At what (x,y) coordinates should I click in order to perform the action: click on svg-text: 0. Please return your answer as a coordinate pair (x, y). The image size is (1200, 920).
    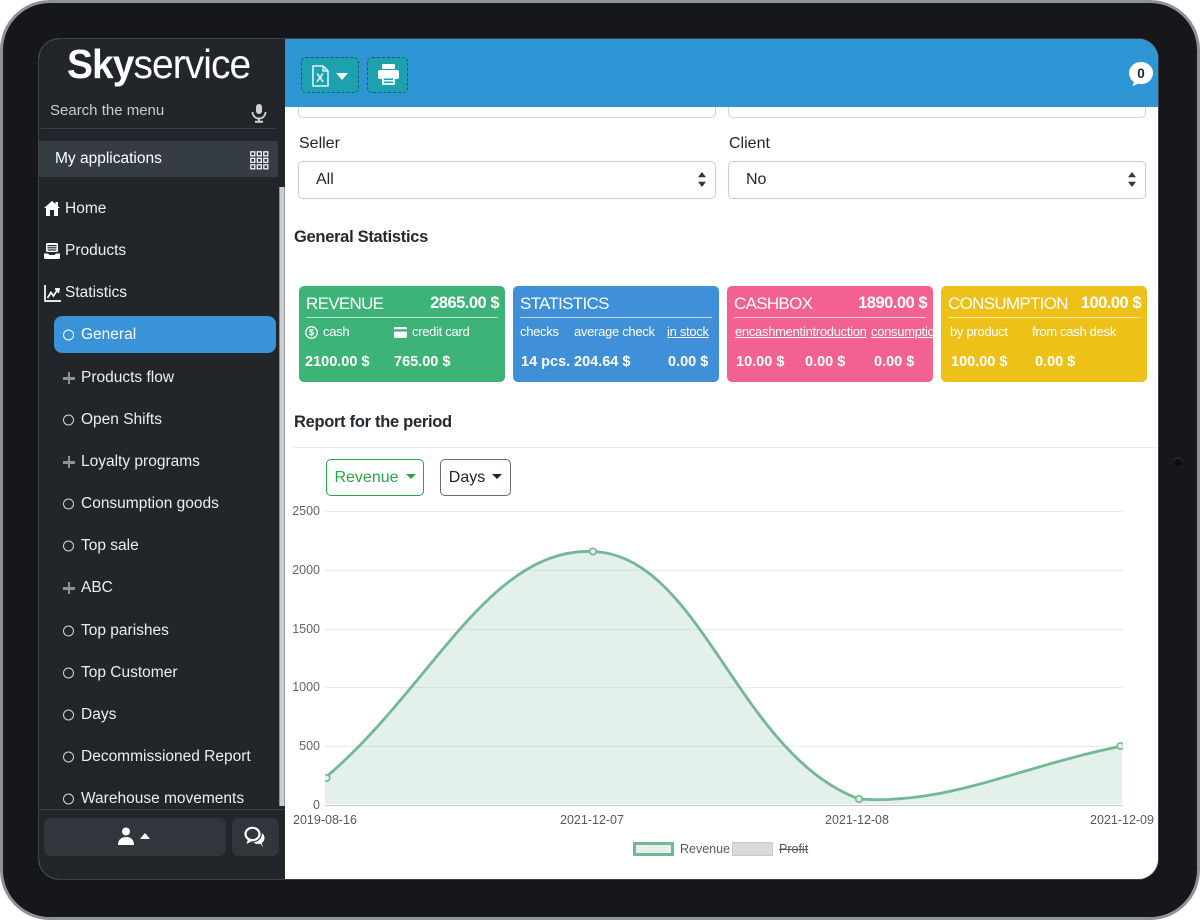
    Looking at the image, I should click on (1141, 73).